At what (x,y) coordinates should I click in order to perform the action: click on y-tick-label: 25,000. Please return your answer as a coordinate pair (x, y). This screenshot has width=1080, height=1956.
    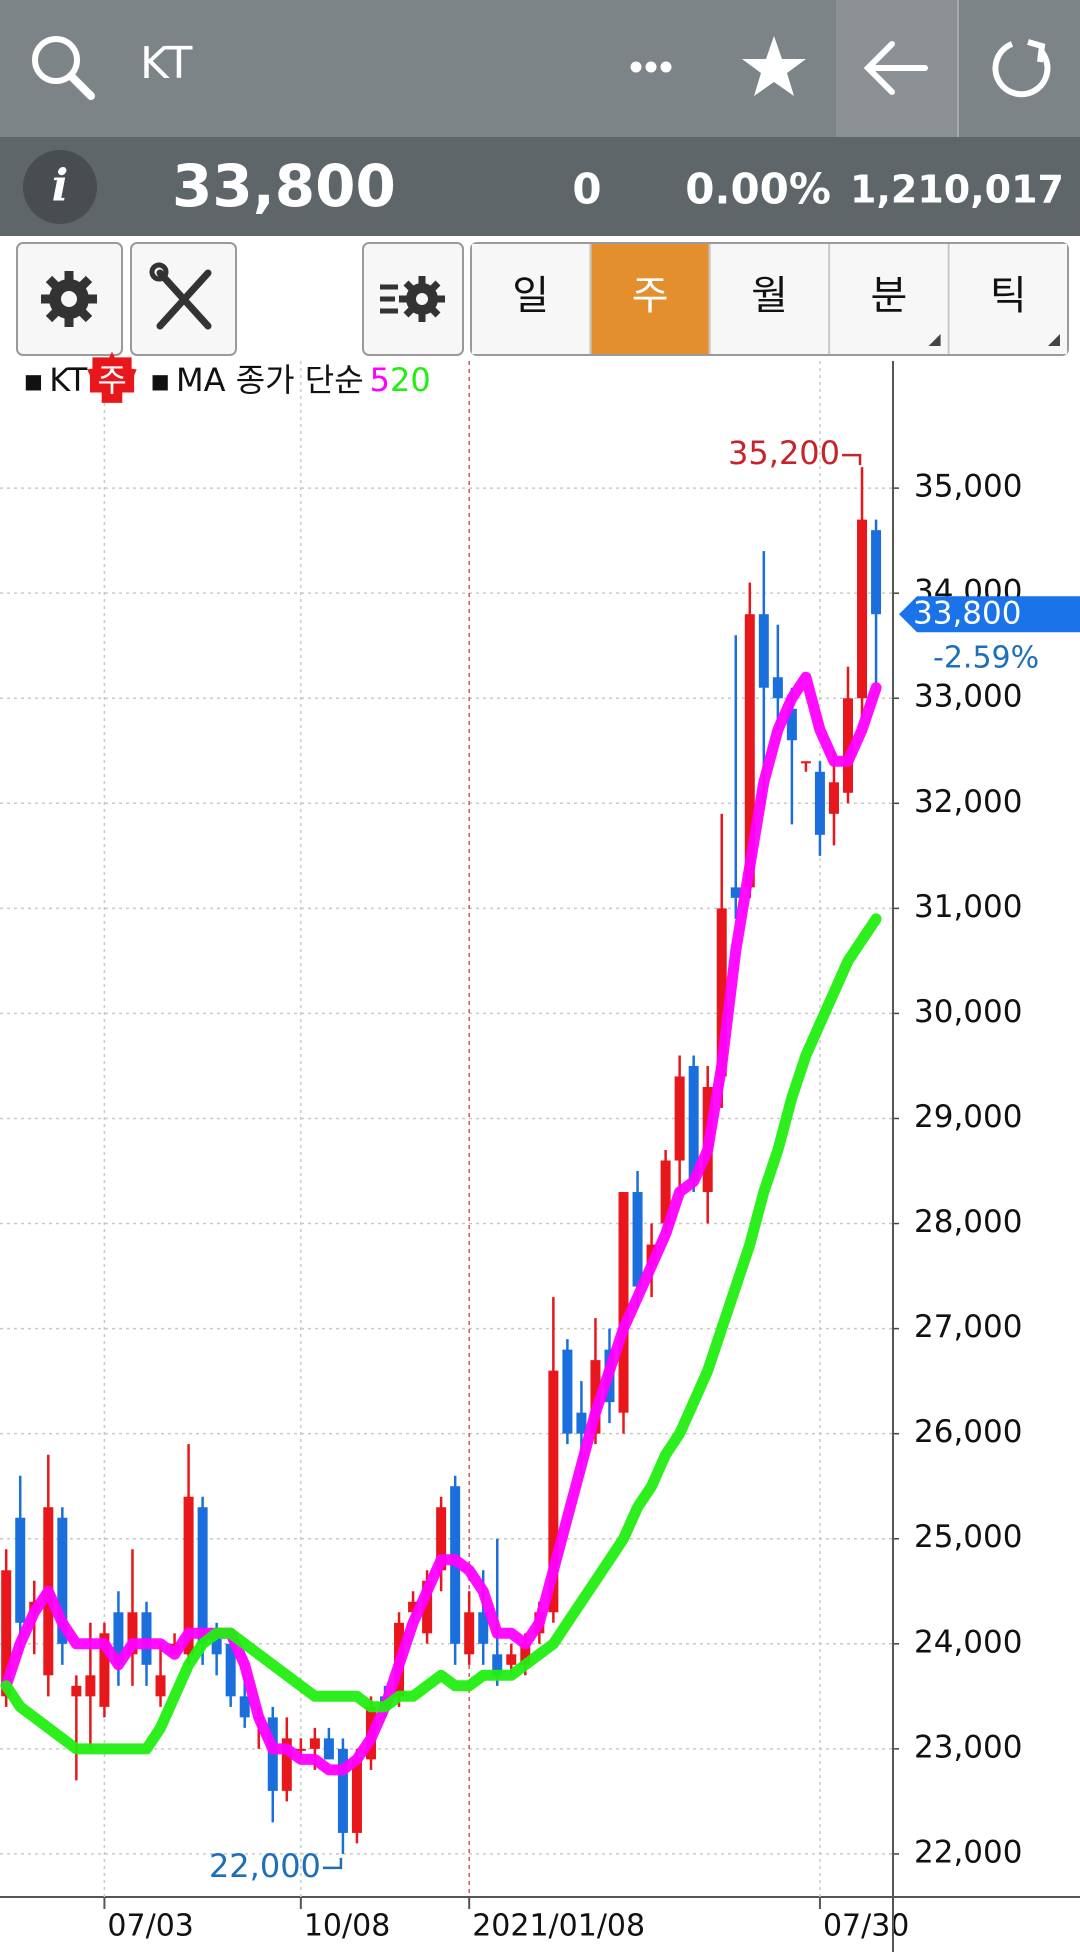
    Looking at the image, I should click on (968, 1537).